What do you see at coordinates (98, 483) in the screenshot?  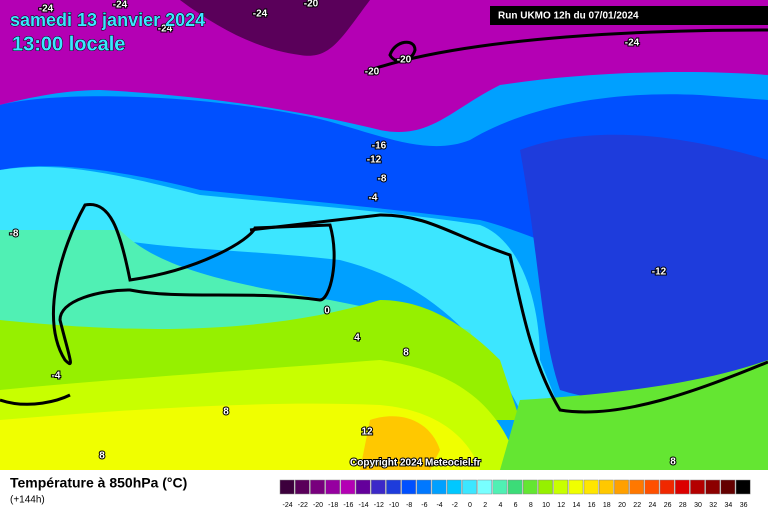 I see `footer-title: Température à 850hPa (°C)` at bounding box center [98, 483].